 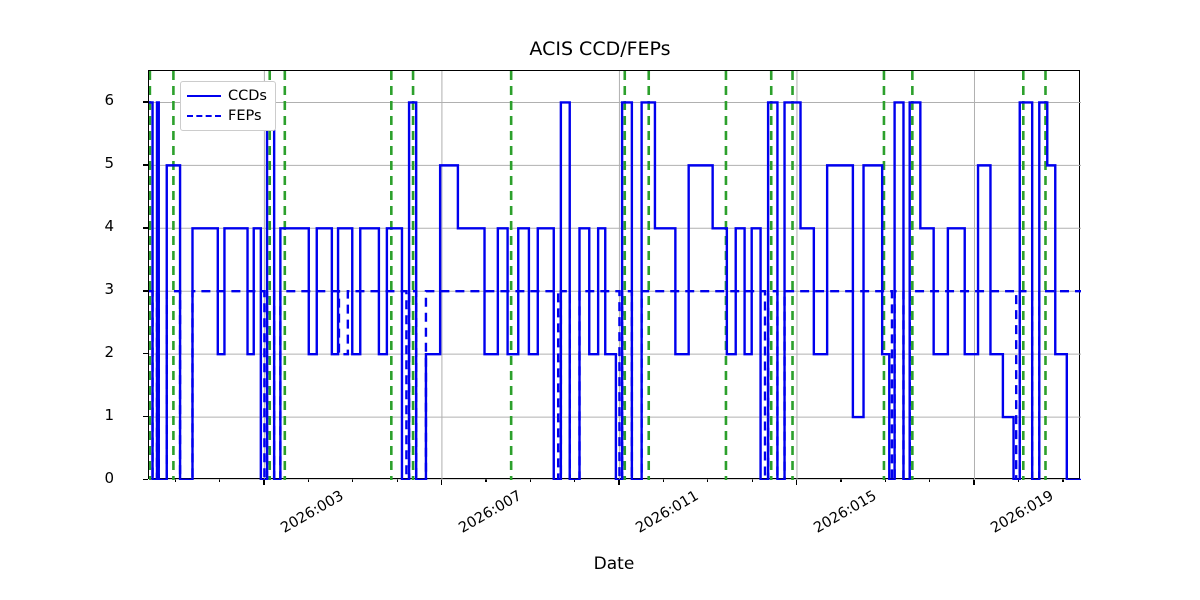 What do you see at coordinates (109, 415) in the screenshot?
I see `y-tick-label: 1` at bounding box center [109, 415].